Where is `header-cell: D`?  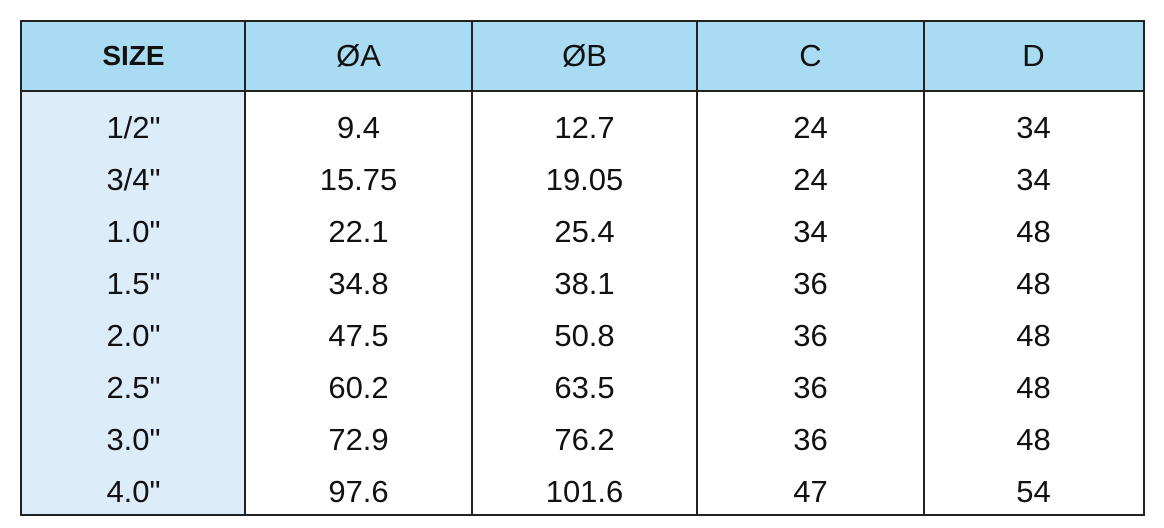 header-cell: D is located at coordinates (1033, 55).